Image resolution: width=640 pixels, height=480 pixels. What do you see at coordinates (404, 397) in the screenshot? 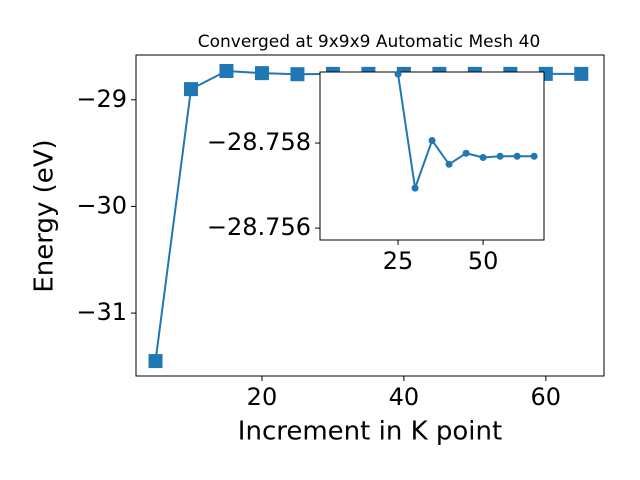
I see `x-tick-label: 40` at bounding box center [404, 397].